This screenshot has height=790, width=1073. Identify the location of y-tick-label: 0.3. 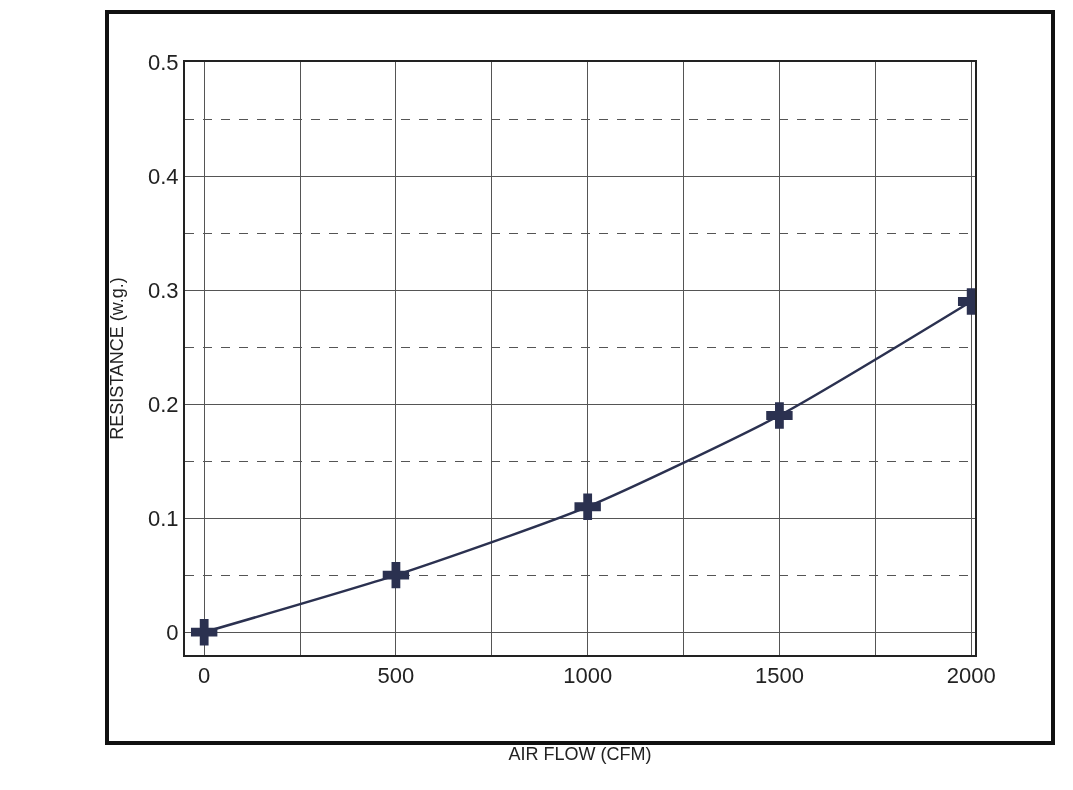
(163, 290).